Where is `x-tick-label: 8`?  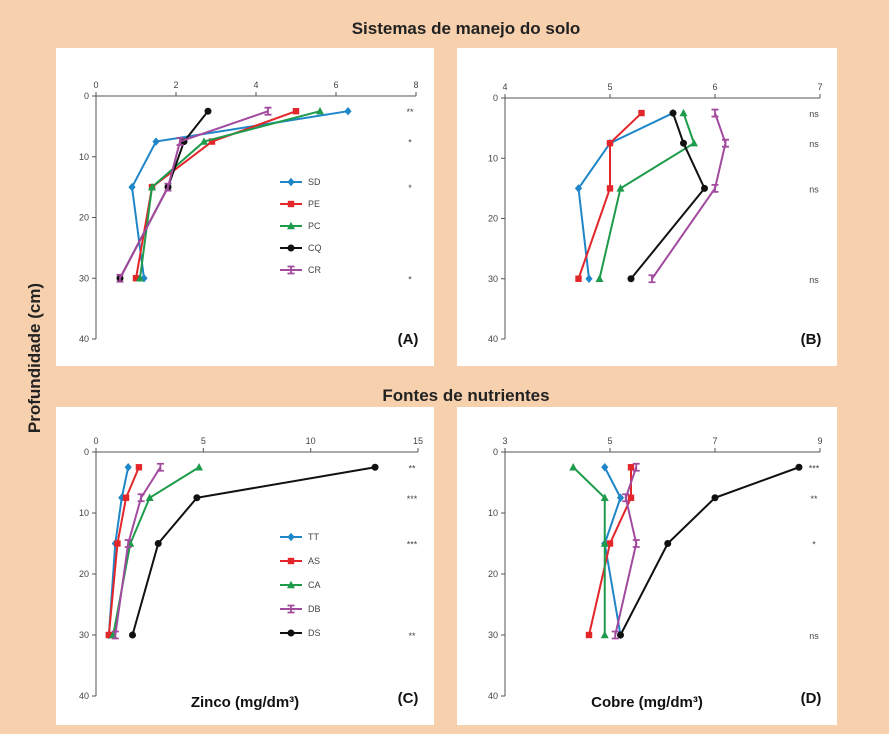 x-tick-label: 8 is located at coordinates (415, 85).